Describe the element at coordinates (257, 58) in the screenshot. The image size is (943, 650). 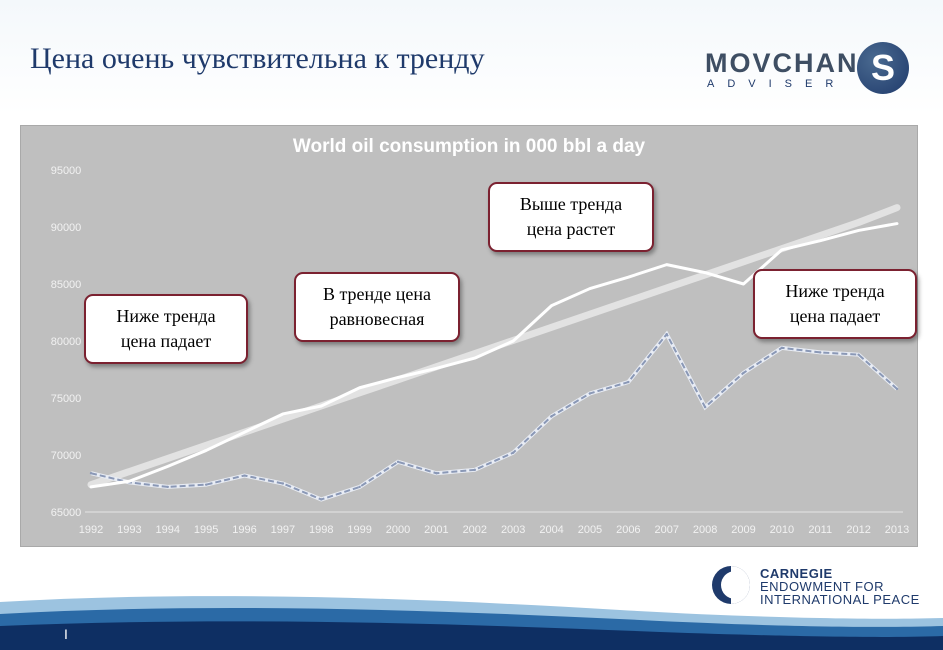
I see `slide-title: Цена очень чувствительна к тренду` at that location.